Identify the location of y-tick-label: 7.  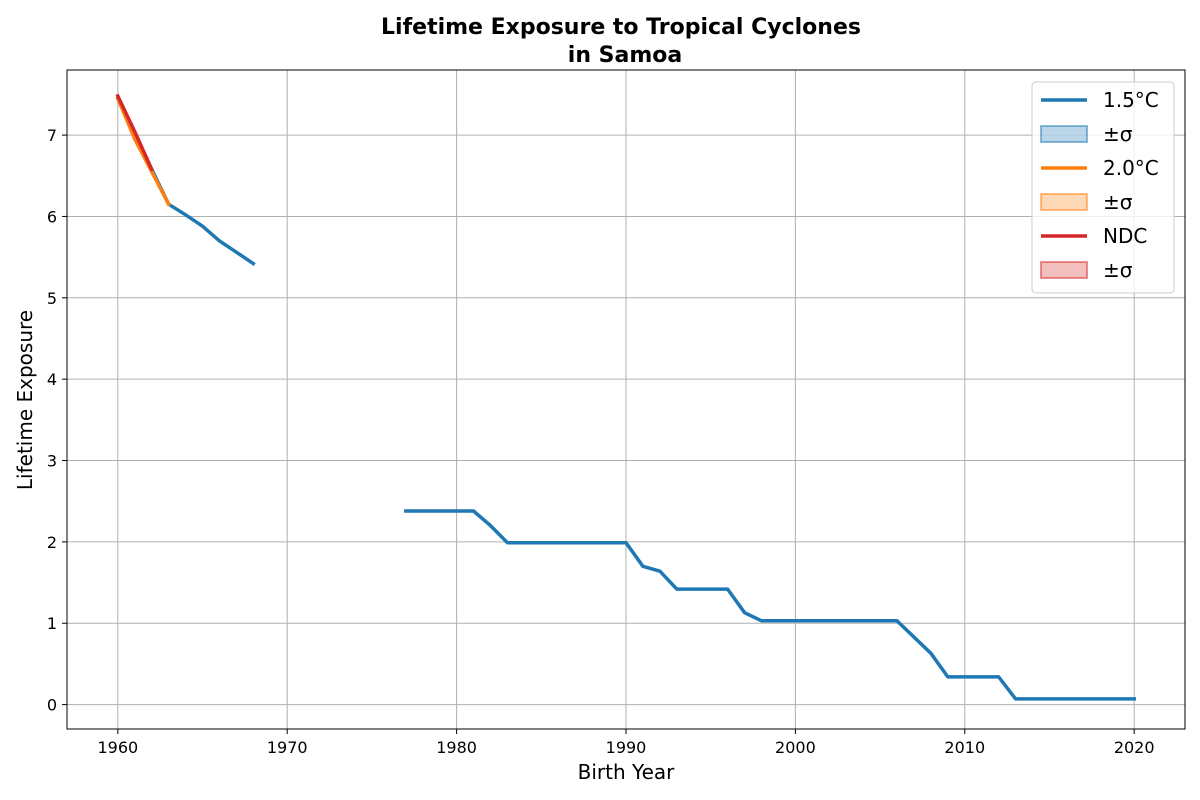
(52, 135).